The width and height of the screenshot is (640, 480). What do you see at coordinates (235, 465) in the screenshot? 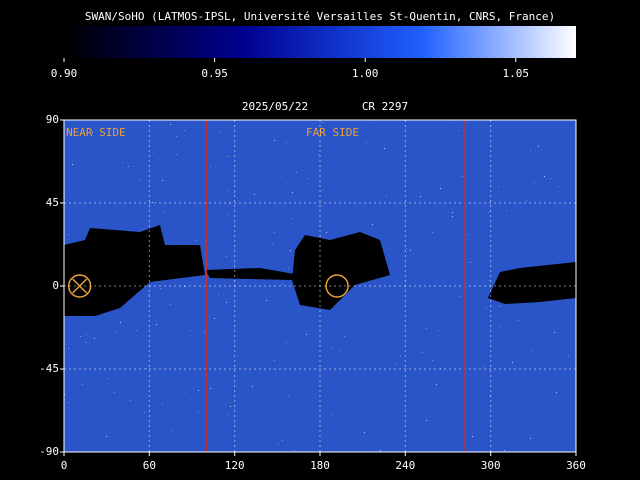
I see `x-tick-label: 120` at bounding box center [235, 465].